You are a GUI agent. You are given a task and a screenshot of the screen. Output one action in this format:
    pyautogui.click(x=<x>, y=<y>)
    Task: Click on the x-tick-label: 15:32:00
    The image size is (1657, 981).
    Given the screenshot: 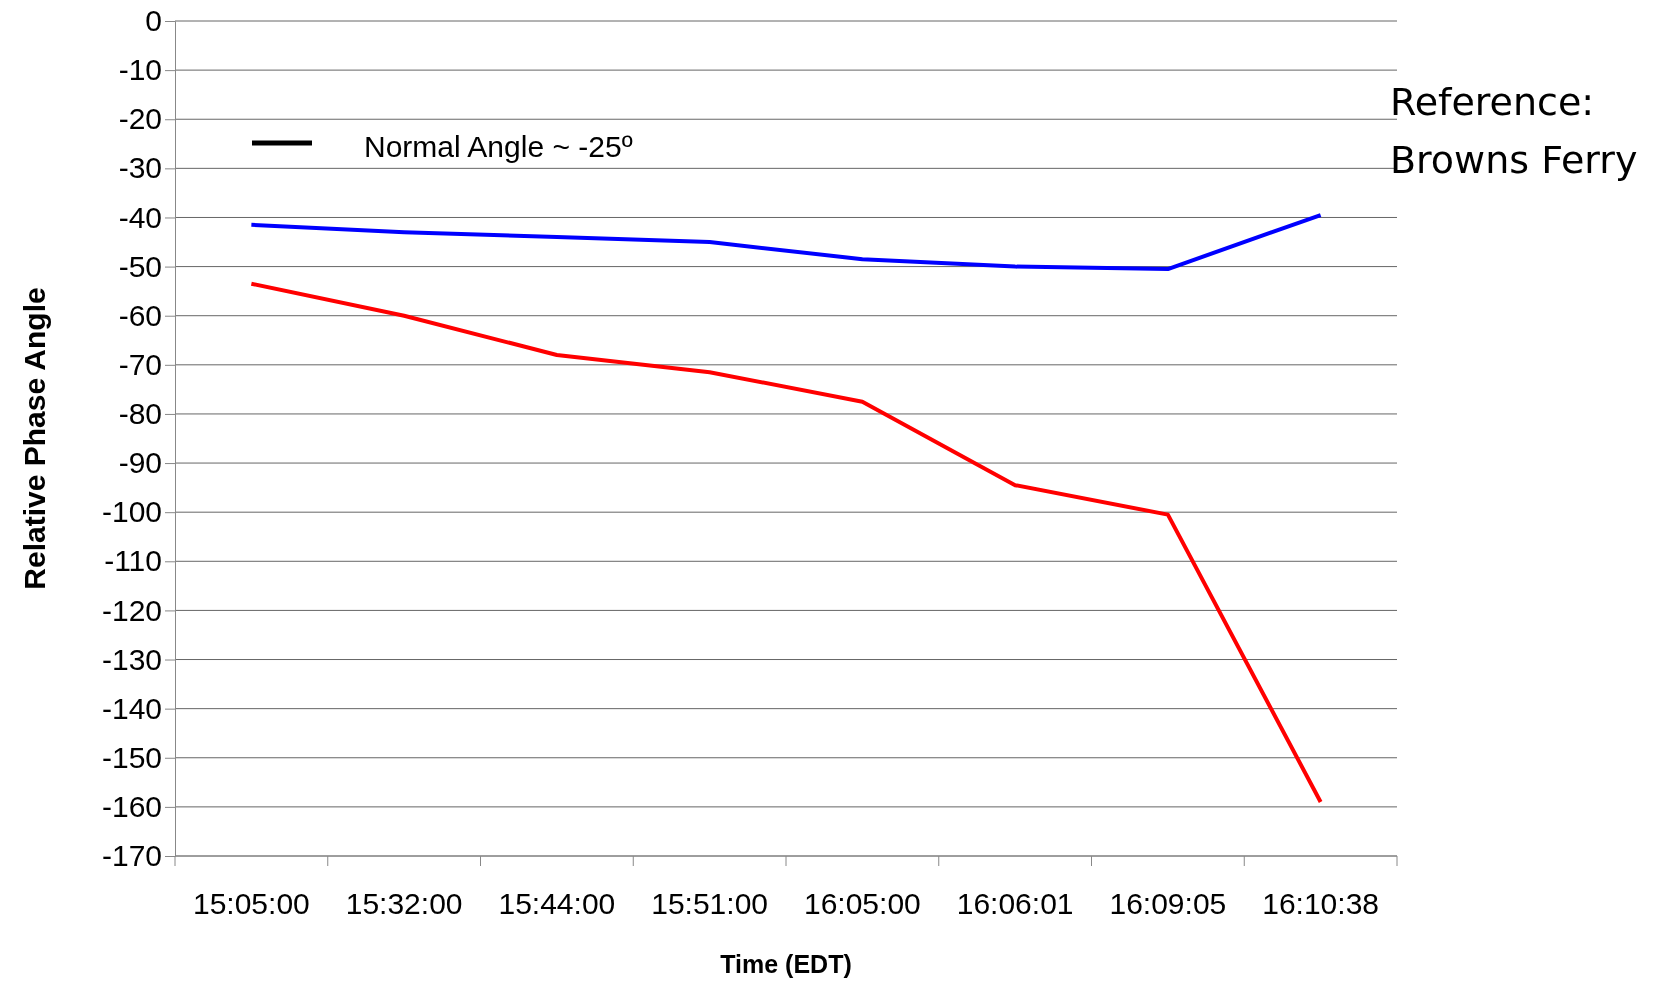 What is the action you would take?
    pyautogui.click(x=404, y=903)
    